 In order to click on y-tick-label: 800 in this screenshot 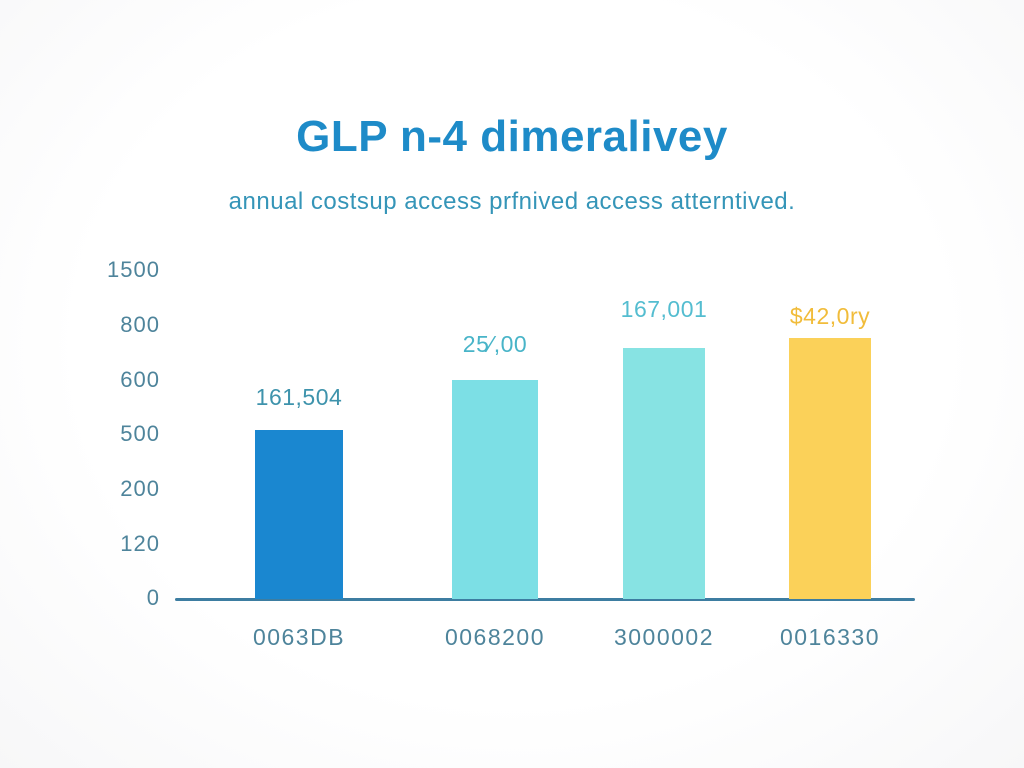, I will do `click(140, 324)`.